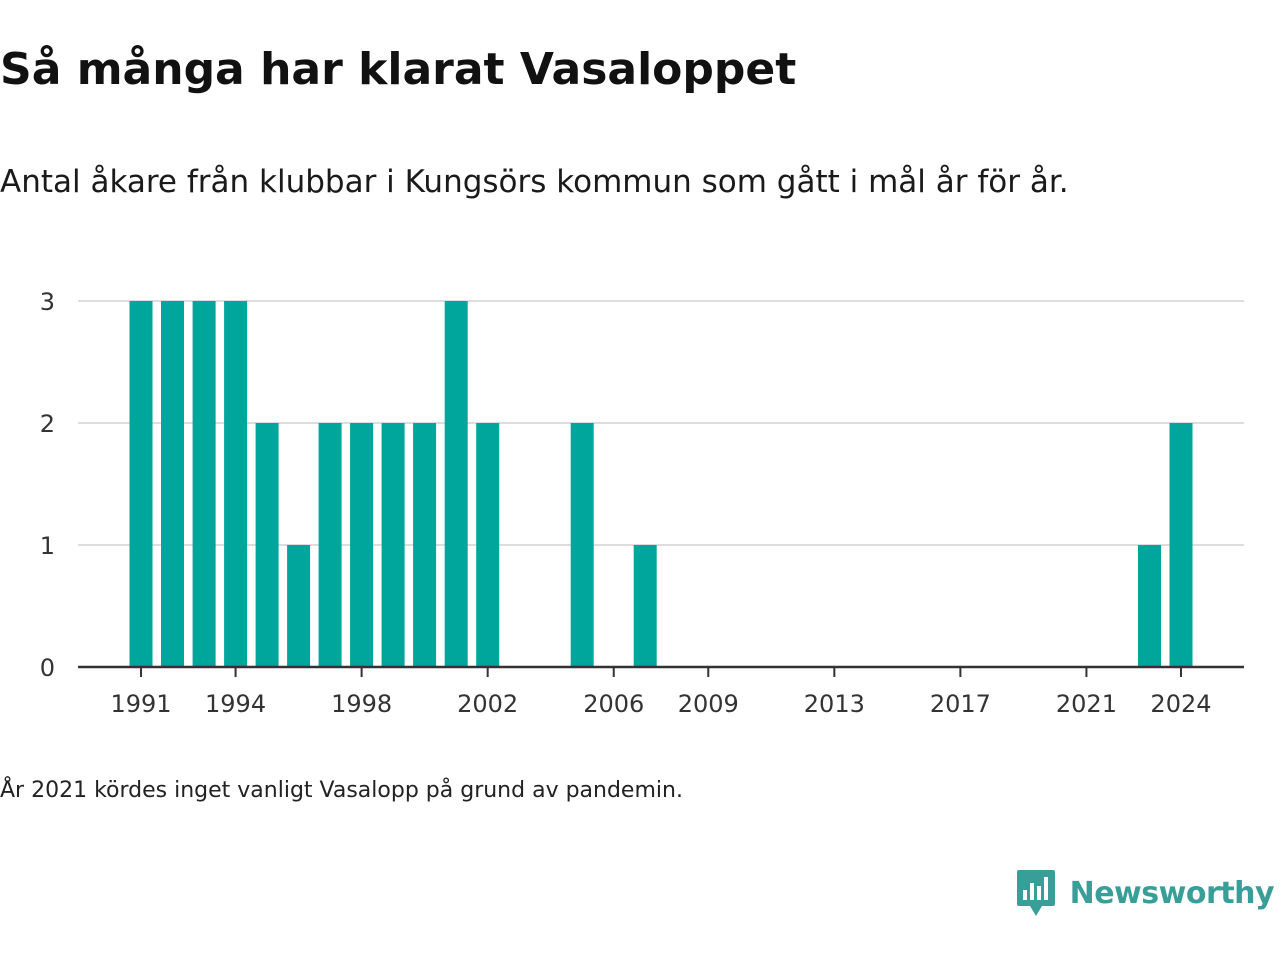 The height and width of the screenshot is (960, 1280). What do you see at coordinates (1172, 893) in the screenshot?
I see `brand-name: Newsworthy` at bounding box center [1172, 893].